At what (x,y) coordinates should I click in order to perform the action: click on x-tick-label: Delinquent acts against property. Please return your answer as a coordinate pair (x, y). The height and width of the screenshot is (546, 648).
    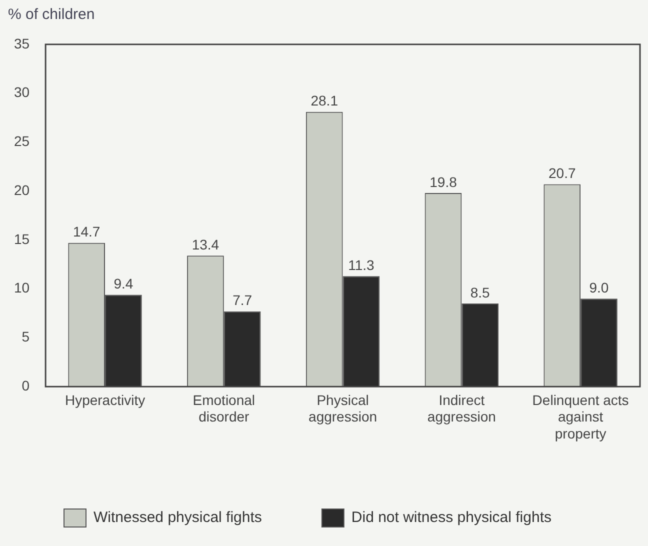
    Looking at the image, I should click on (580, 417).